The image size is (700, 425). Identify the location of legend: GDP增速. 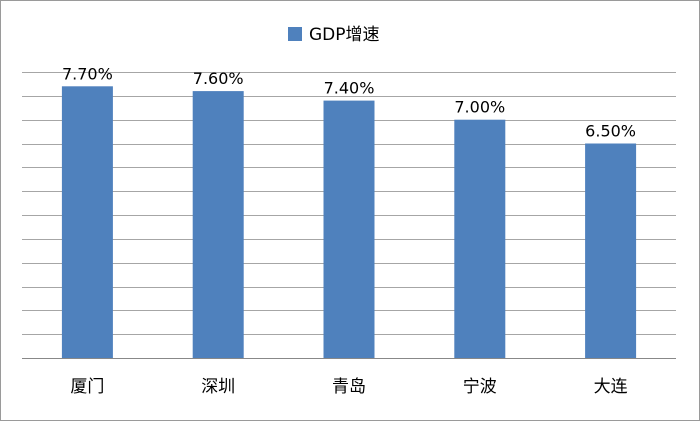
(334, 35).